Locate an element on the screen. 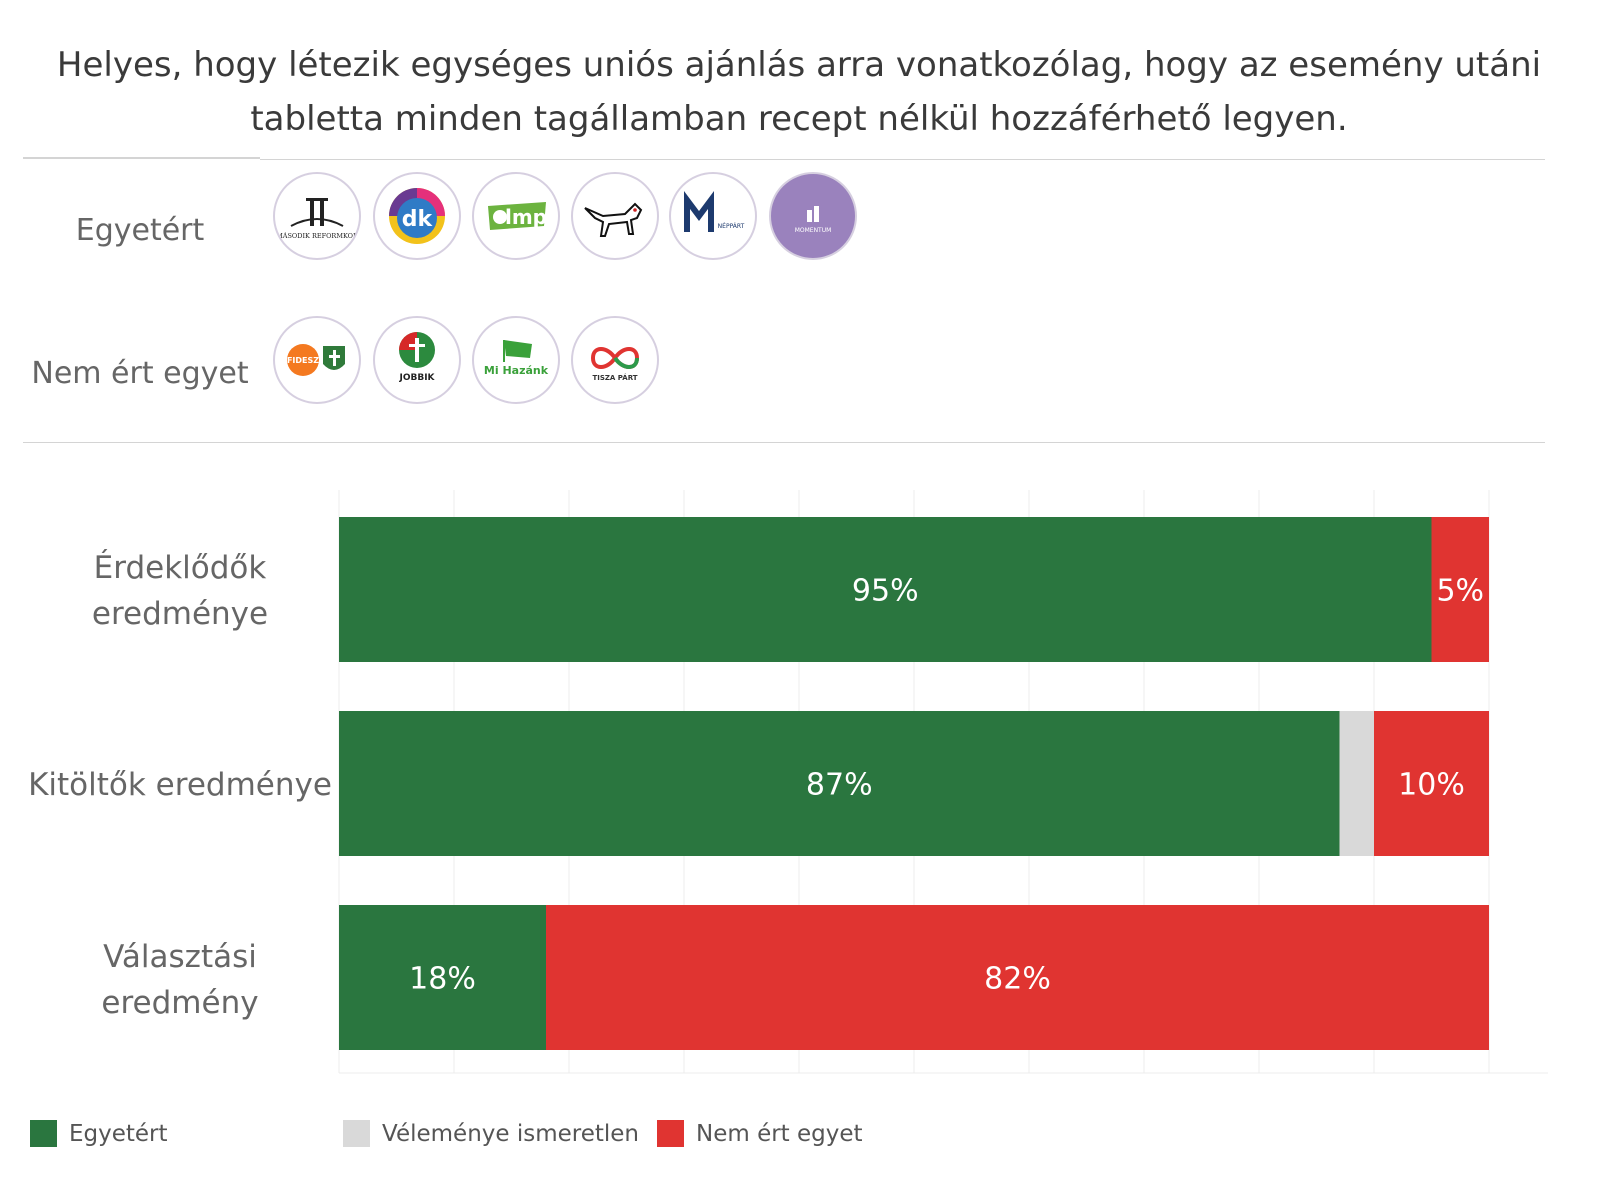 The height and width of the screenshot is (1198, 1598). svg-text: MÁSODIK REFORMKOR is located at coordinates (317, 235).